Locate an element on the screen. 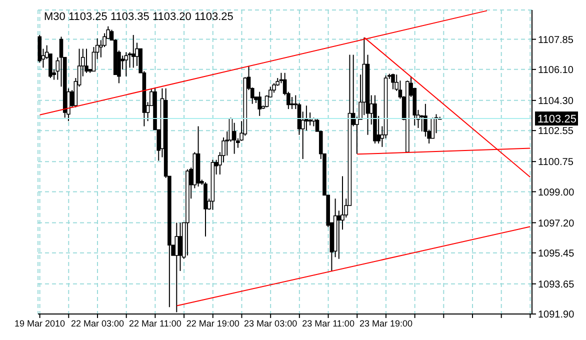 This screenshot has width=586, height=340. y-tick-label: 1097.20 is located at coordinates (556, 224).